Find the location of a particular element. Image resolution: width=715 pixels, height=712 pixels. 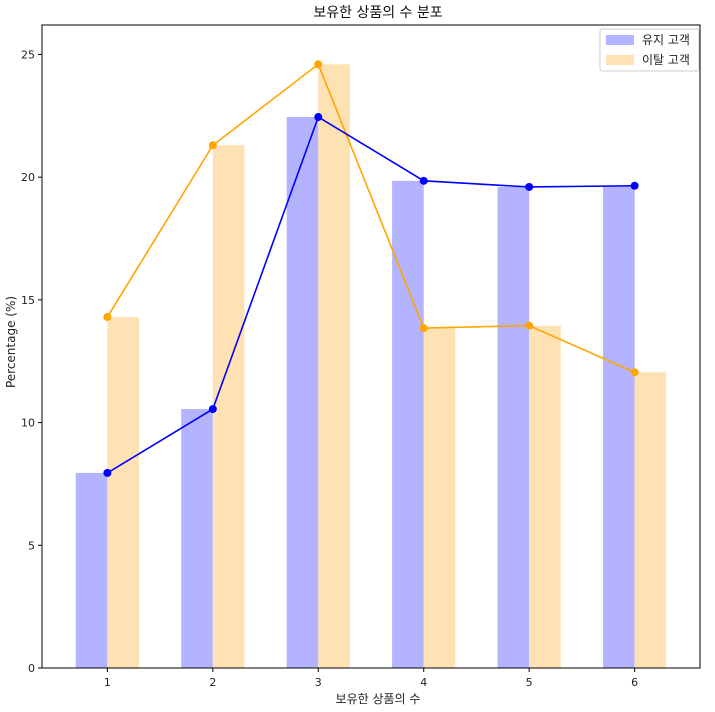

legend: 유지 고객 이탈 고객 is located at coordinates (649, 50).